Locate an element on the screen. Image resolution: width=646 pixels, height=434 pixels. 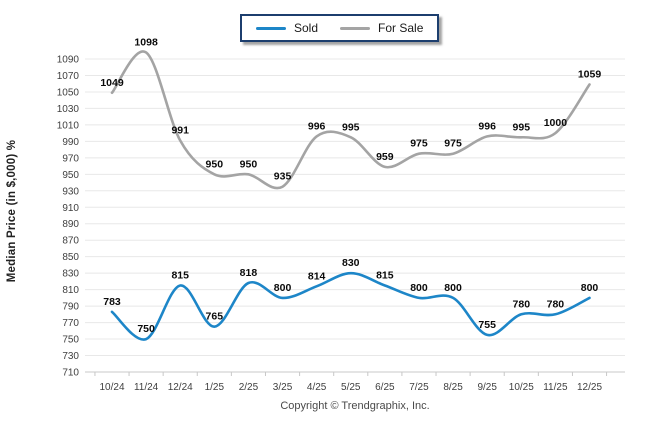
data-label: 750 is located at coordinates (146, 329).